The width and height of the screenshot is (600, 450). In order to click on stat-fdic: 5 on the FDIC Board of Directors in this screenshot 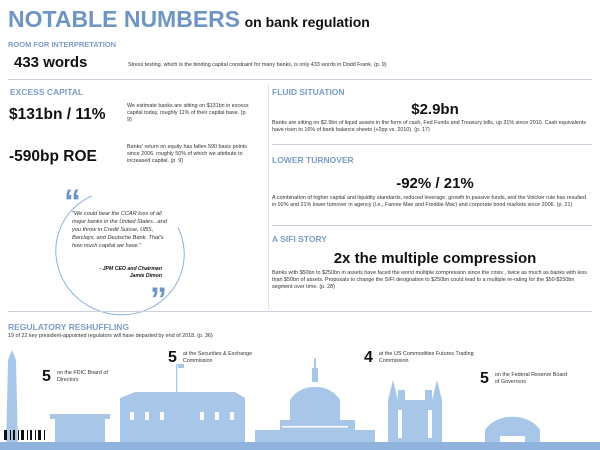, I will do `click(80, 377)`.